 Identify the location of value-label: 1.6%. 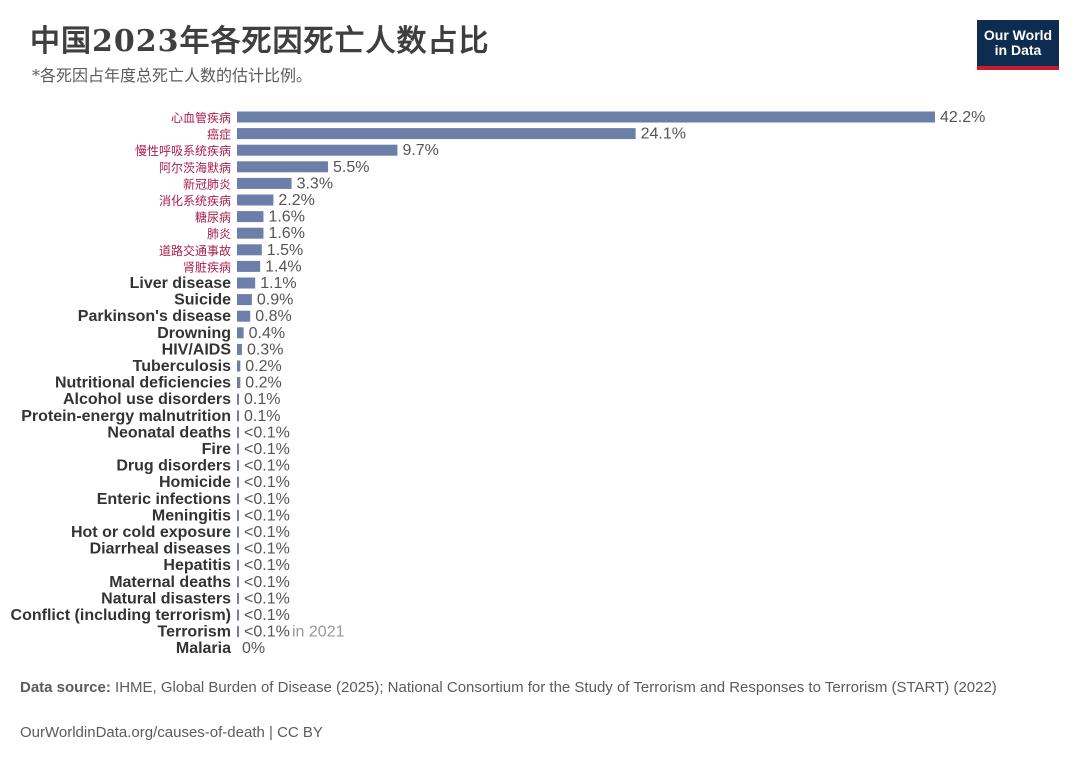
(286, 233).